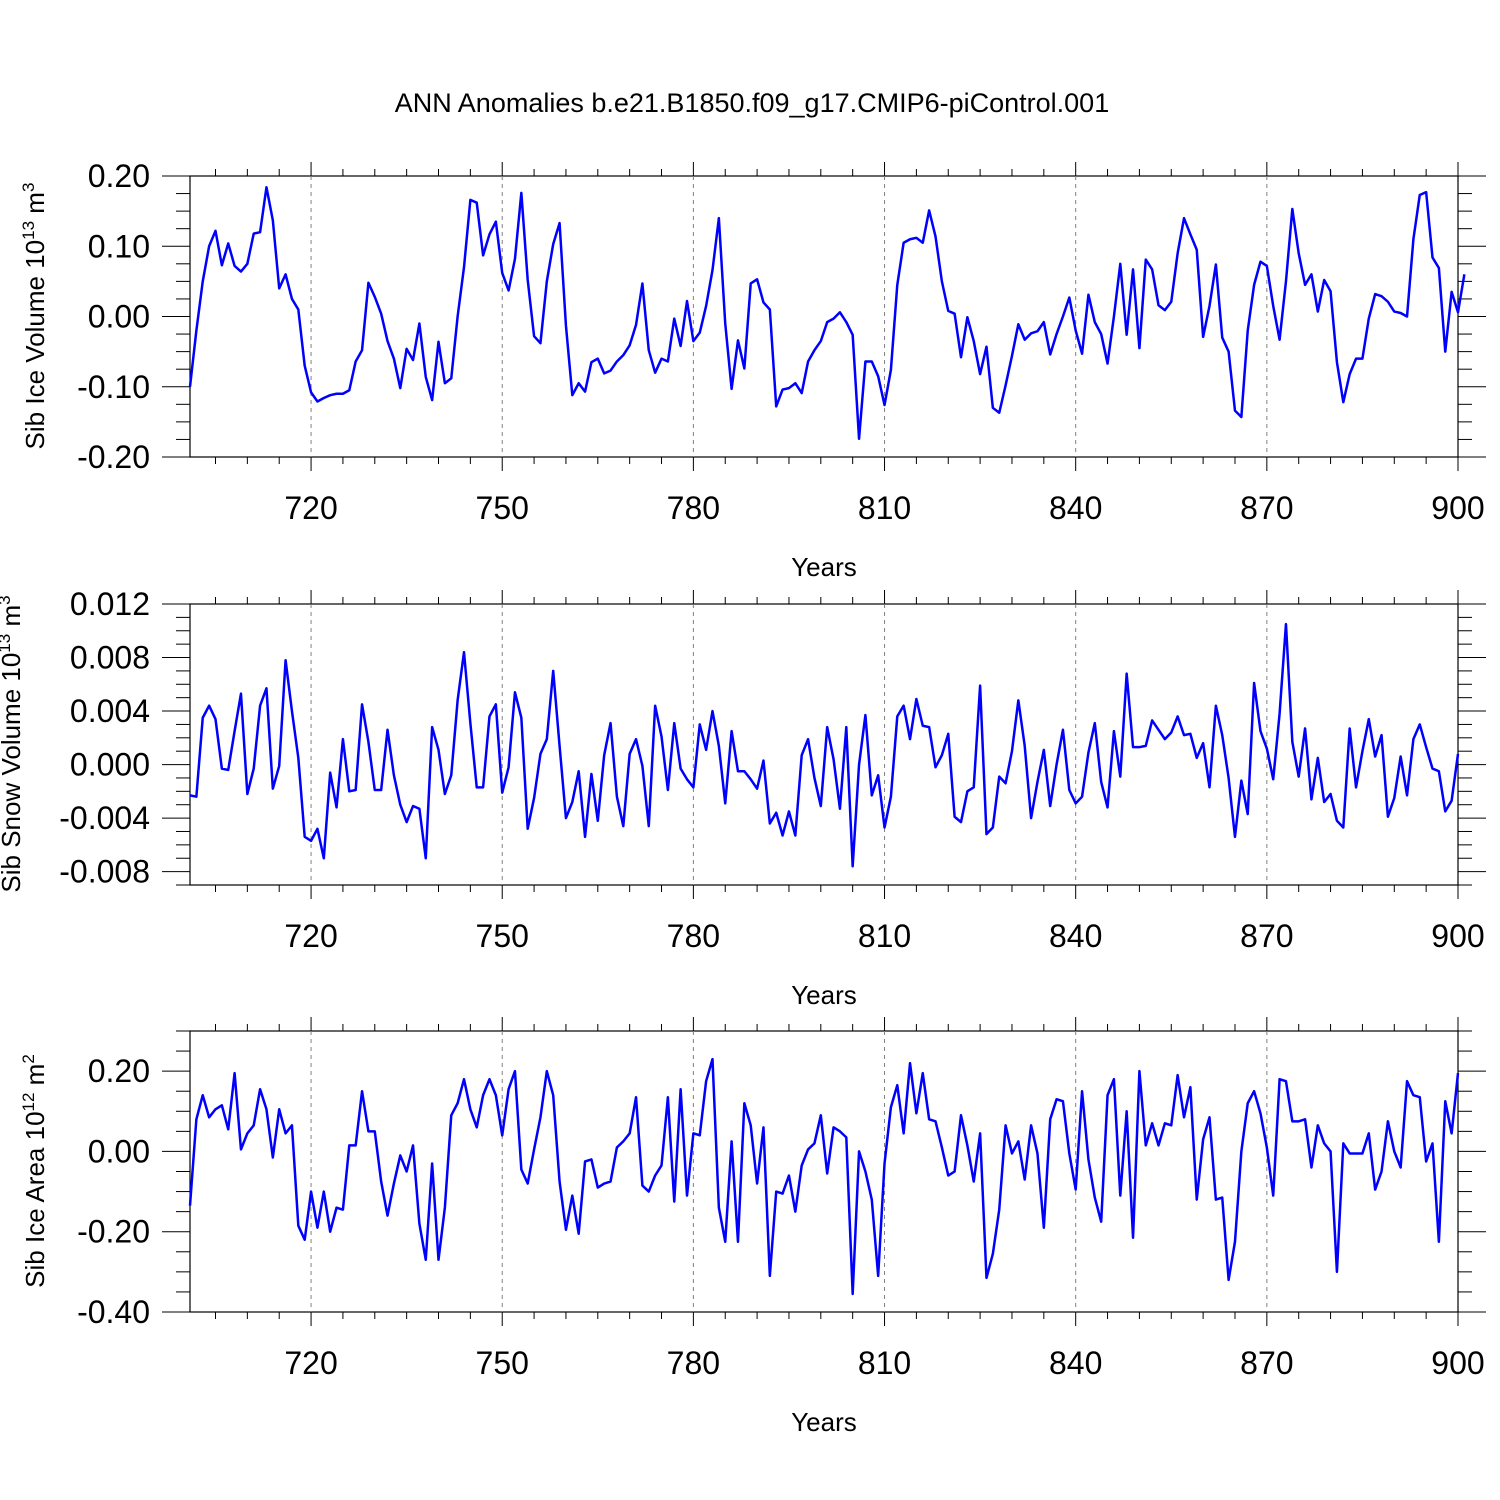 This screenshot has width=1500, height=1500. Describe the element at coordinates (113, 1312) in the screenshot. I see `y-tick-label: -0.40` at that location.